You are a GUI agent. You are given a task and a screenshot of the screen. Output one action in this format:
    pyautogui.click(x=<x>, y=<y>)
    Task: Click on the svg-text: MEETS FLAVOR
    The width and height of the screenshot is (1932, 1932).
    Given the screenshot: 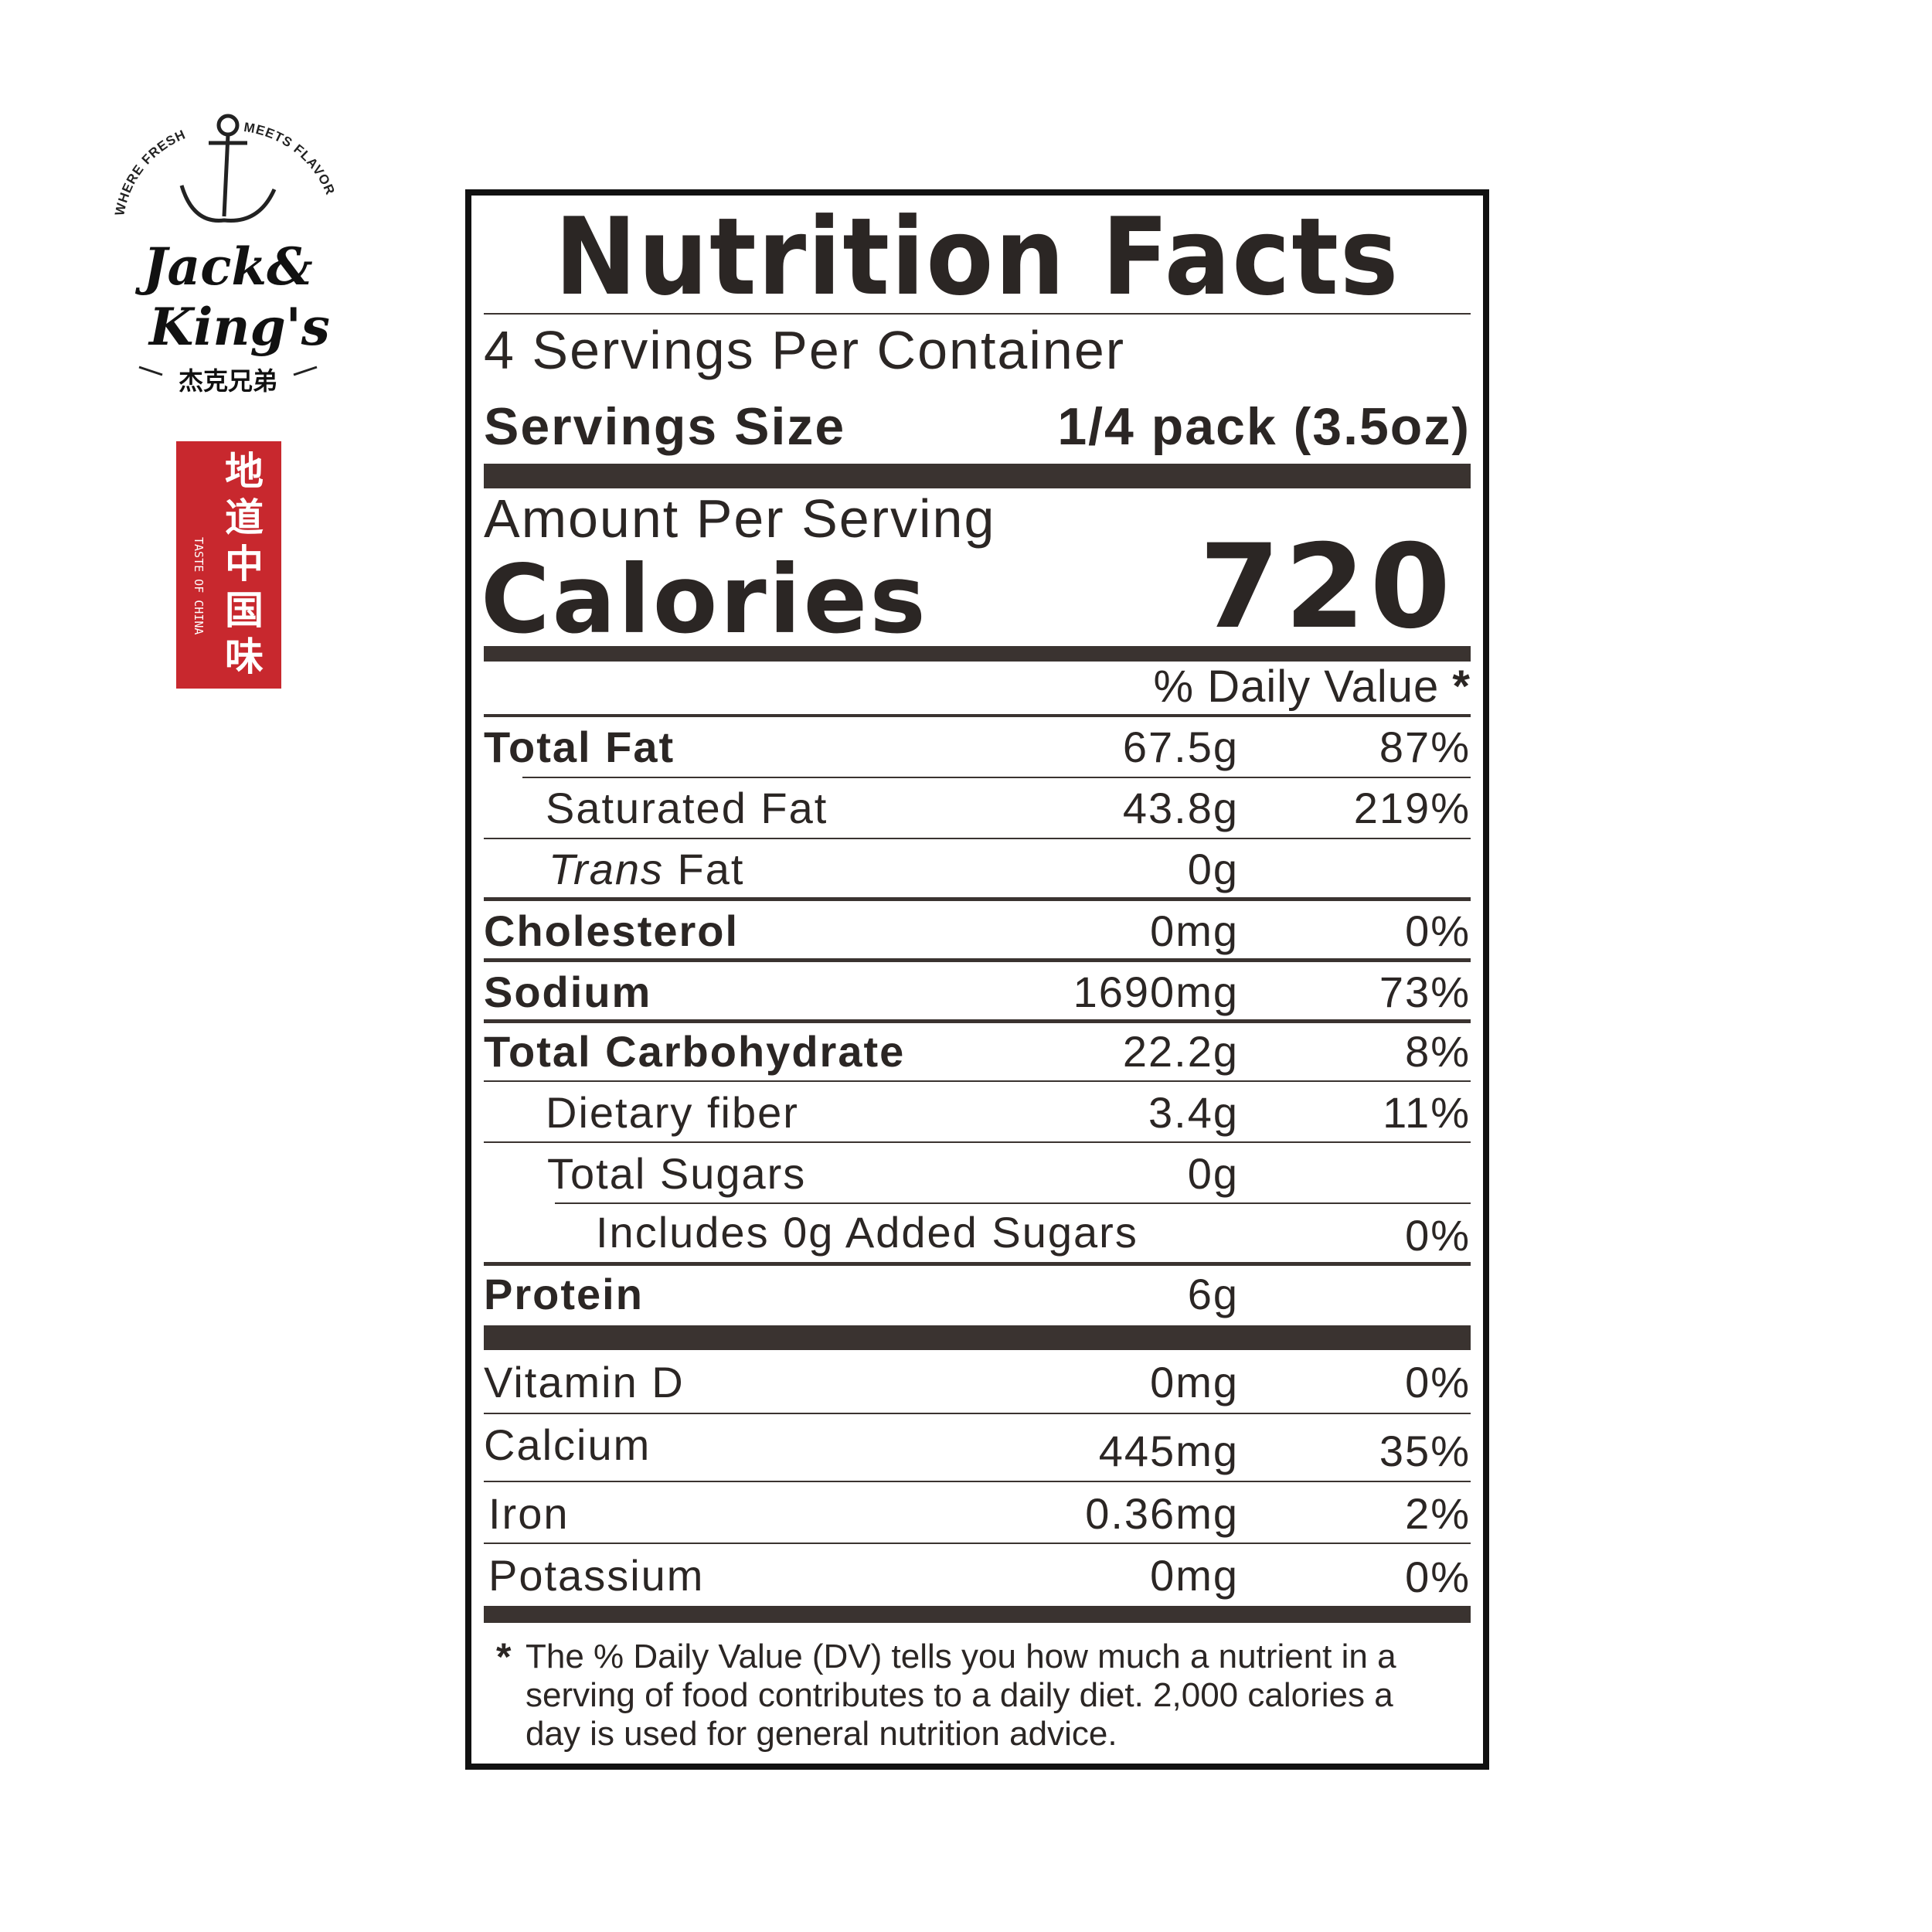 What is the action you would take?
    pyautogui.click(x=291, y=159)
    